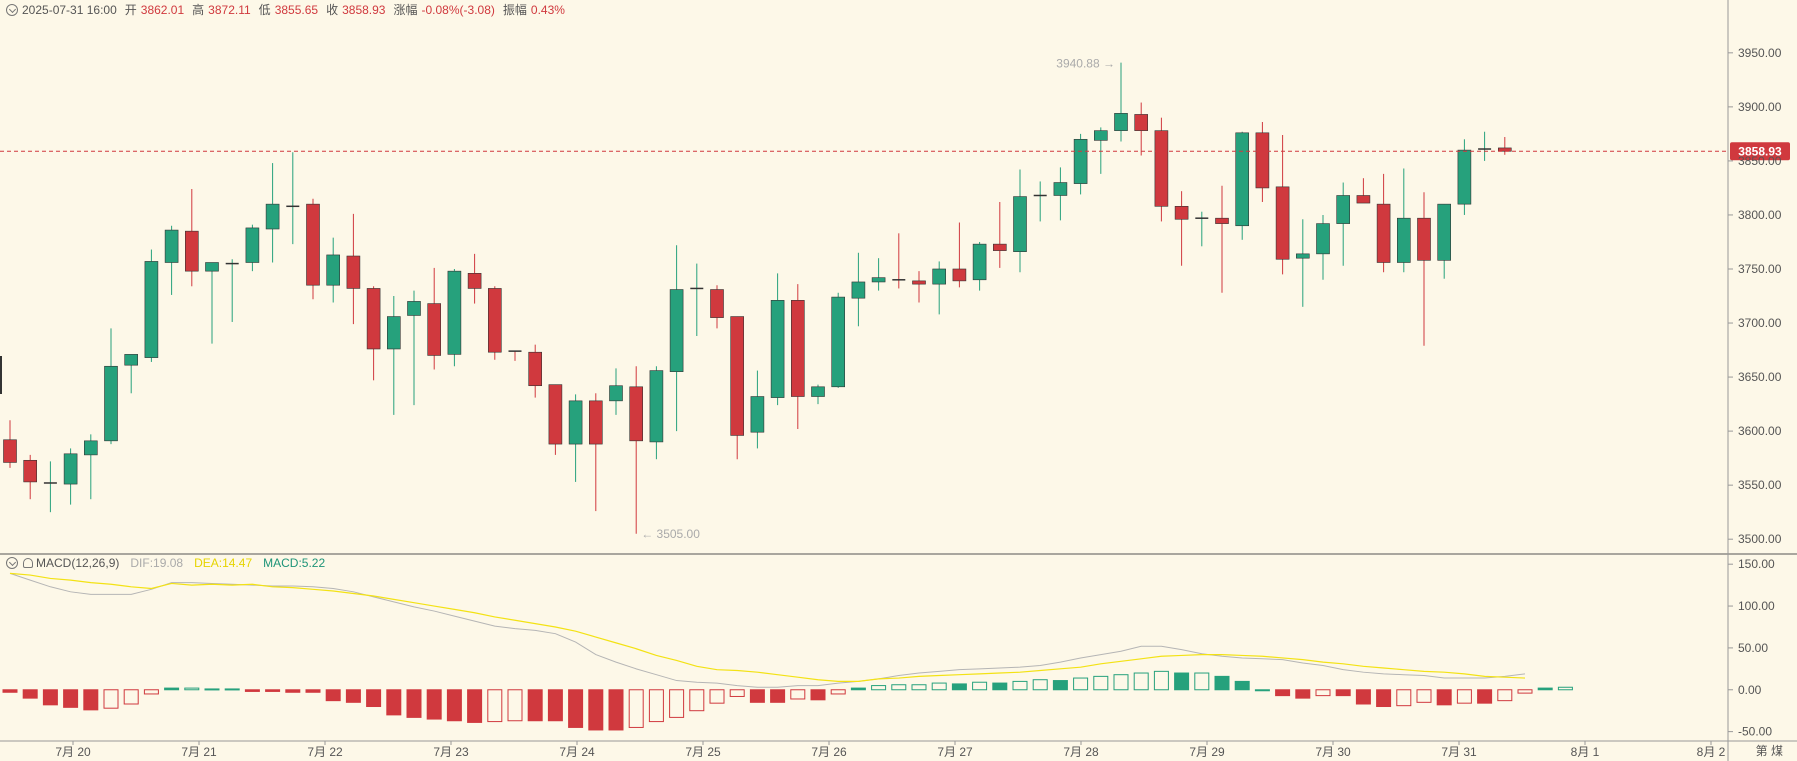 The image size is (1797, 761). Describe the element at coordinates (223, 563) in the screenshot. I see `dea-value: DEA:14.47` at that location.